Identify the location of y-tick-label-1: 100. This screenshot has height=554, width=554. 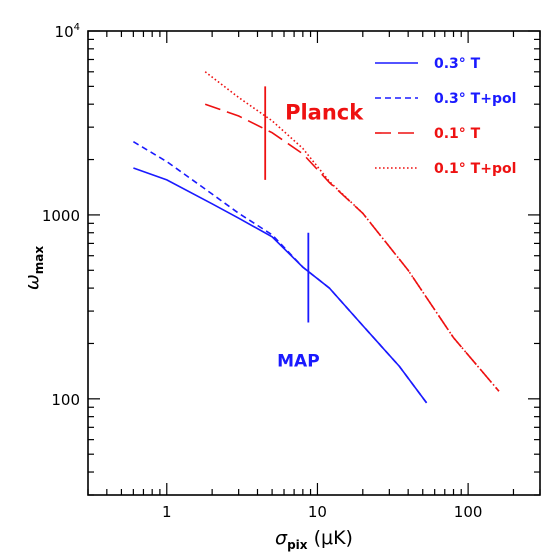
(65, 400).